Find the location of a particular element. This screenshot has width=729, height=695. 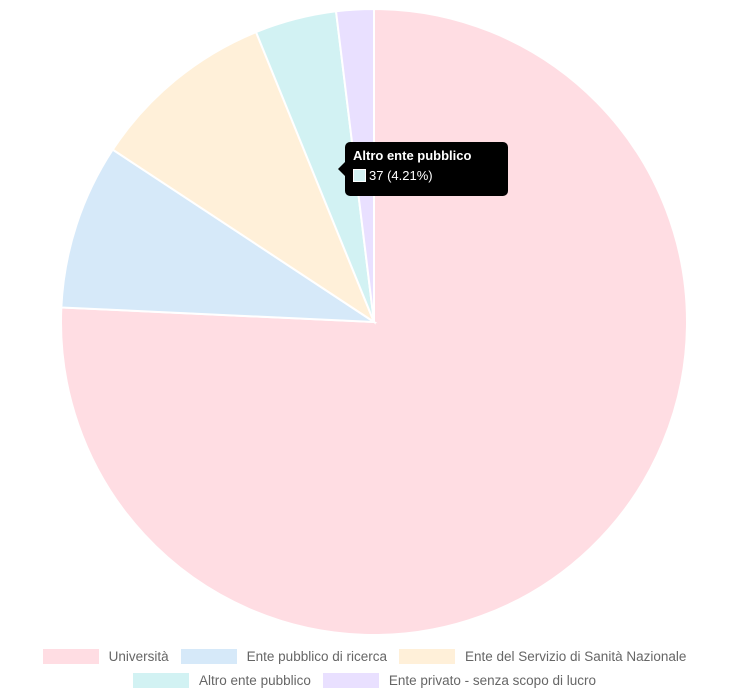

legend-item-altro-ente-pubblico: Altro ente pubblico is located at coordinates (222, 680).